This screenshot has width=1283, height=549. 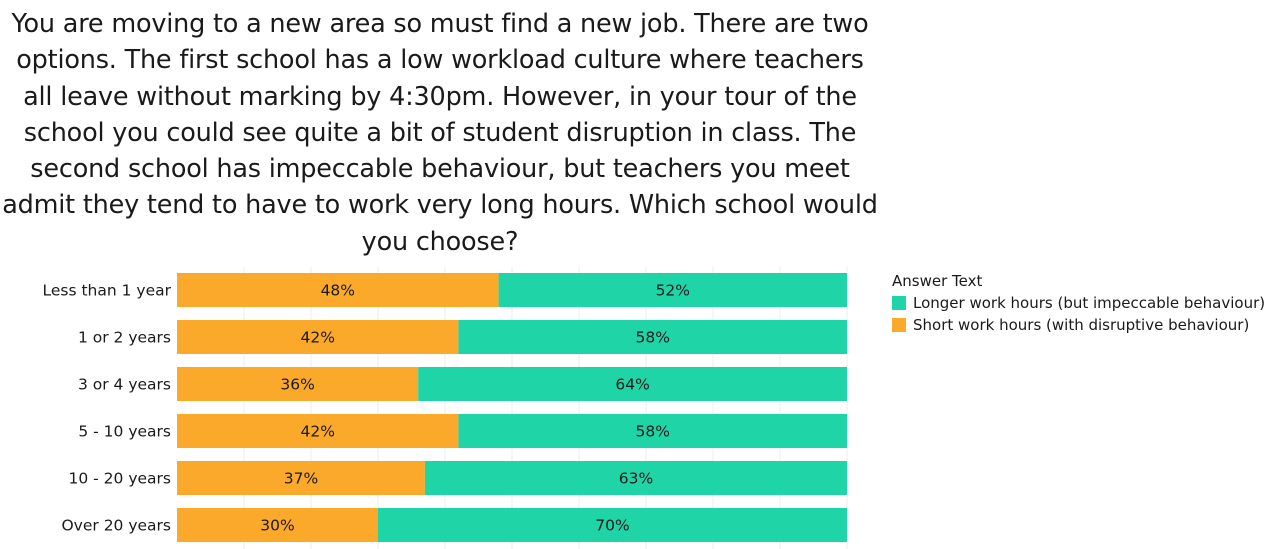 I want to click on data-label: 48%, so click(x=338, y=291).